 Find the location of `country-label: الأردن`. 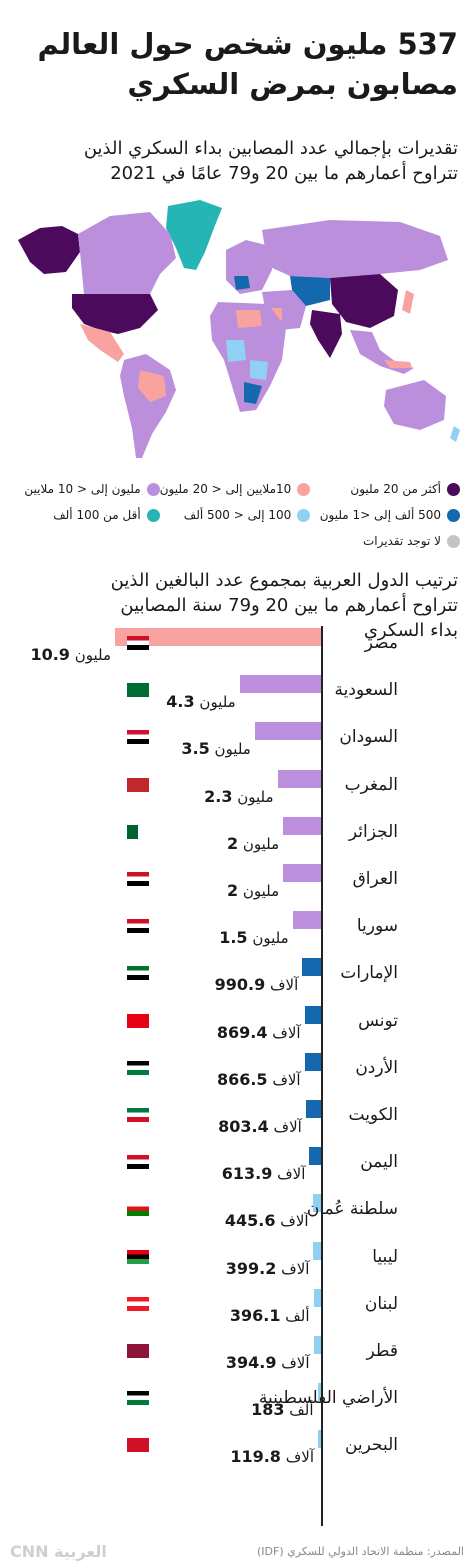

country-label: الأردن is located at coordinates (376, 1067).